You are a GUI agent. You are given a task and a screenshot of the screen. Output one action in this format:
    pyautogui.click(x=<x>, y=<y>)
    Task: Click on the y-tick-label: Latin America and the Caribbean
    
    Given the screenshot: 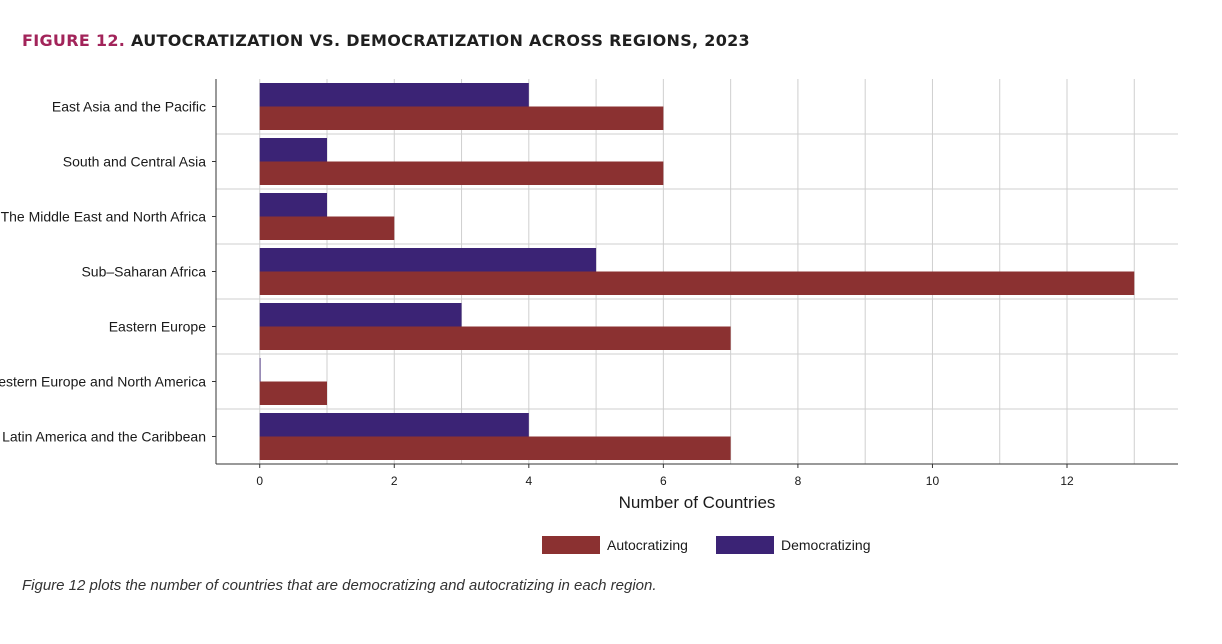 What is the action you would take?
    pyautogui.click(x=104, y=437)
    